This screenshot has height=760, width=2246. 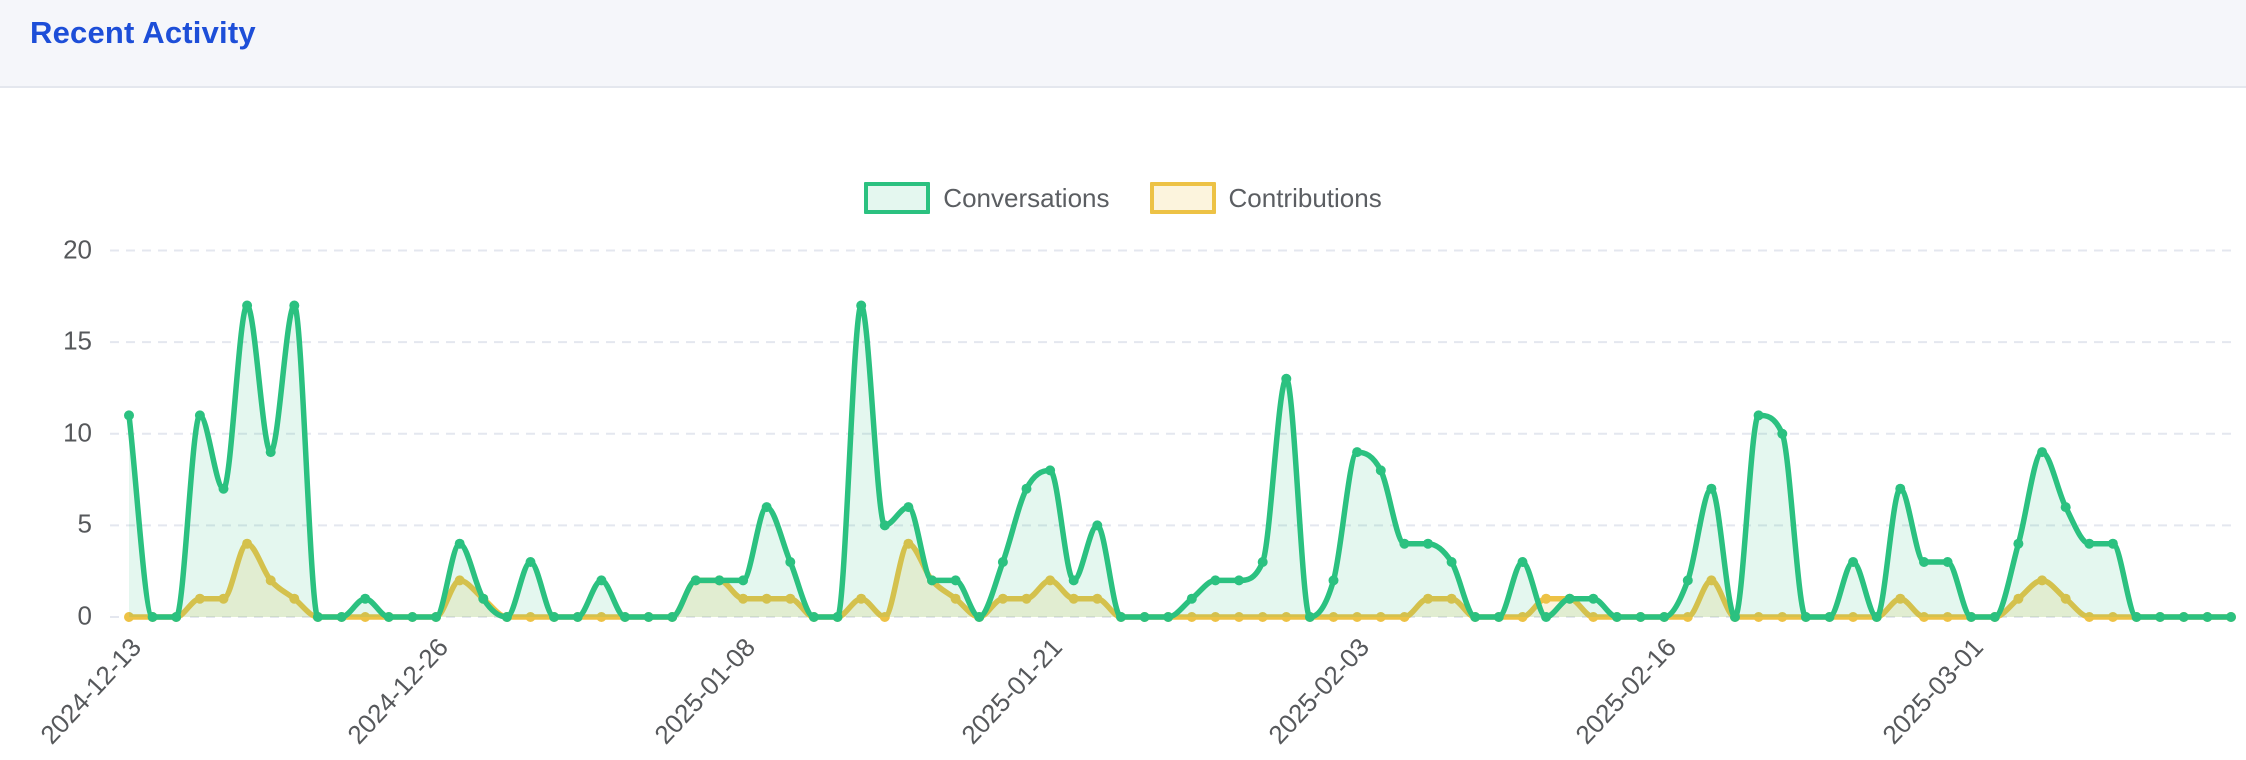 What do you see at coordinates (84, 615) in the screenshot?
I see `y-tick-label: 0` at bounding box center [84, 615].